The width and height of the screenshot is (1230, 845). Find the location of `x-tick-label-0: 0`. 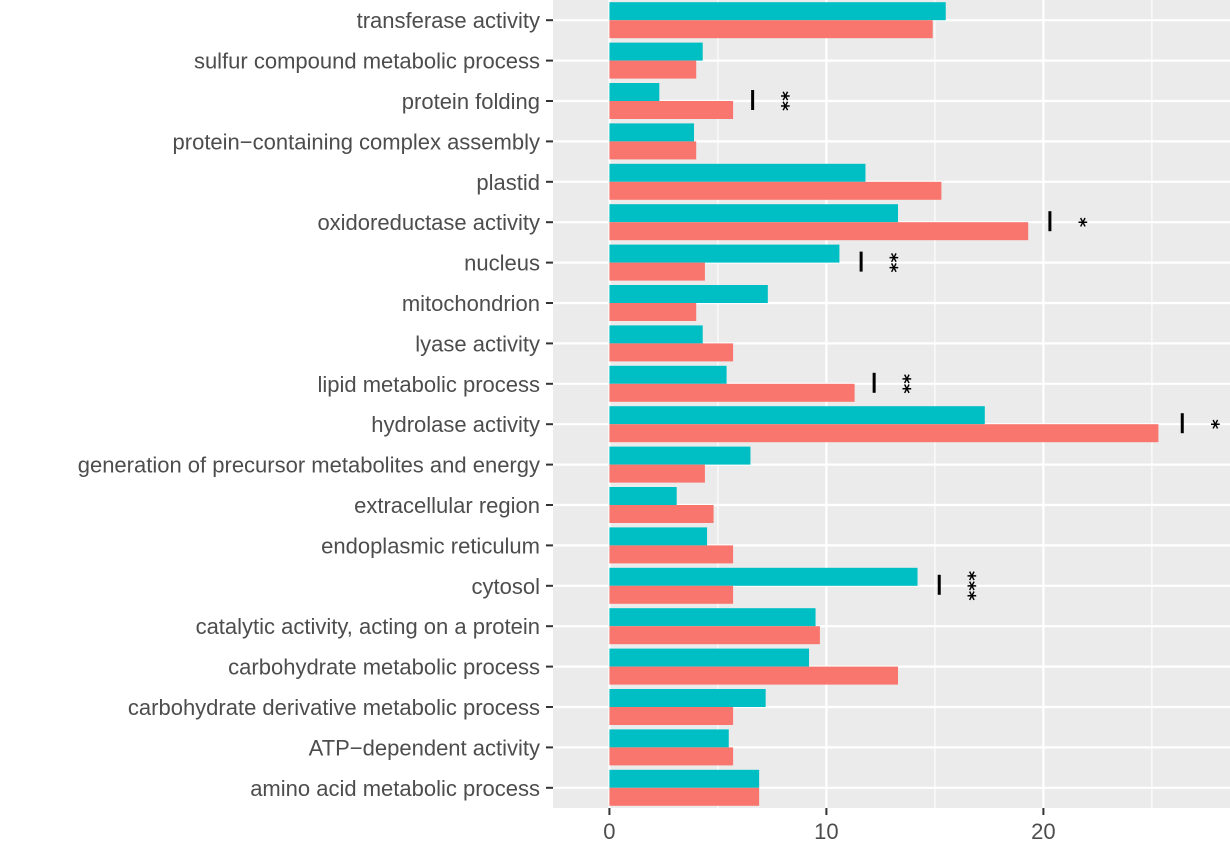

x-tick-label-0: 0 is located at coordinates (609, 831).